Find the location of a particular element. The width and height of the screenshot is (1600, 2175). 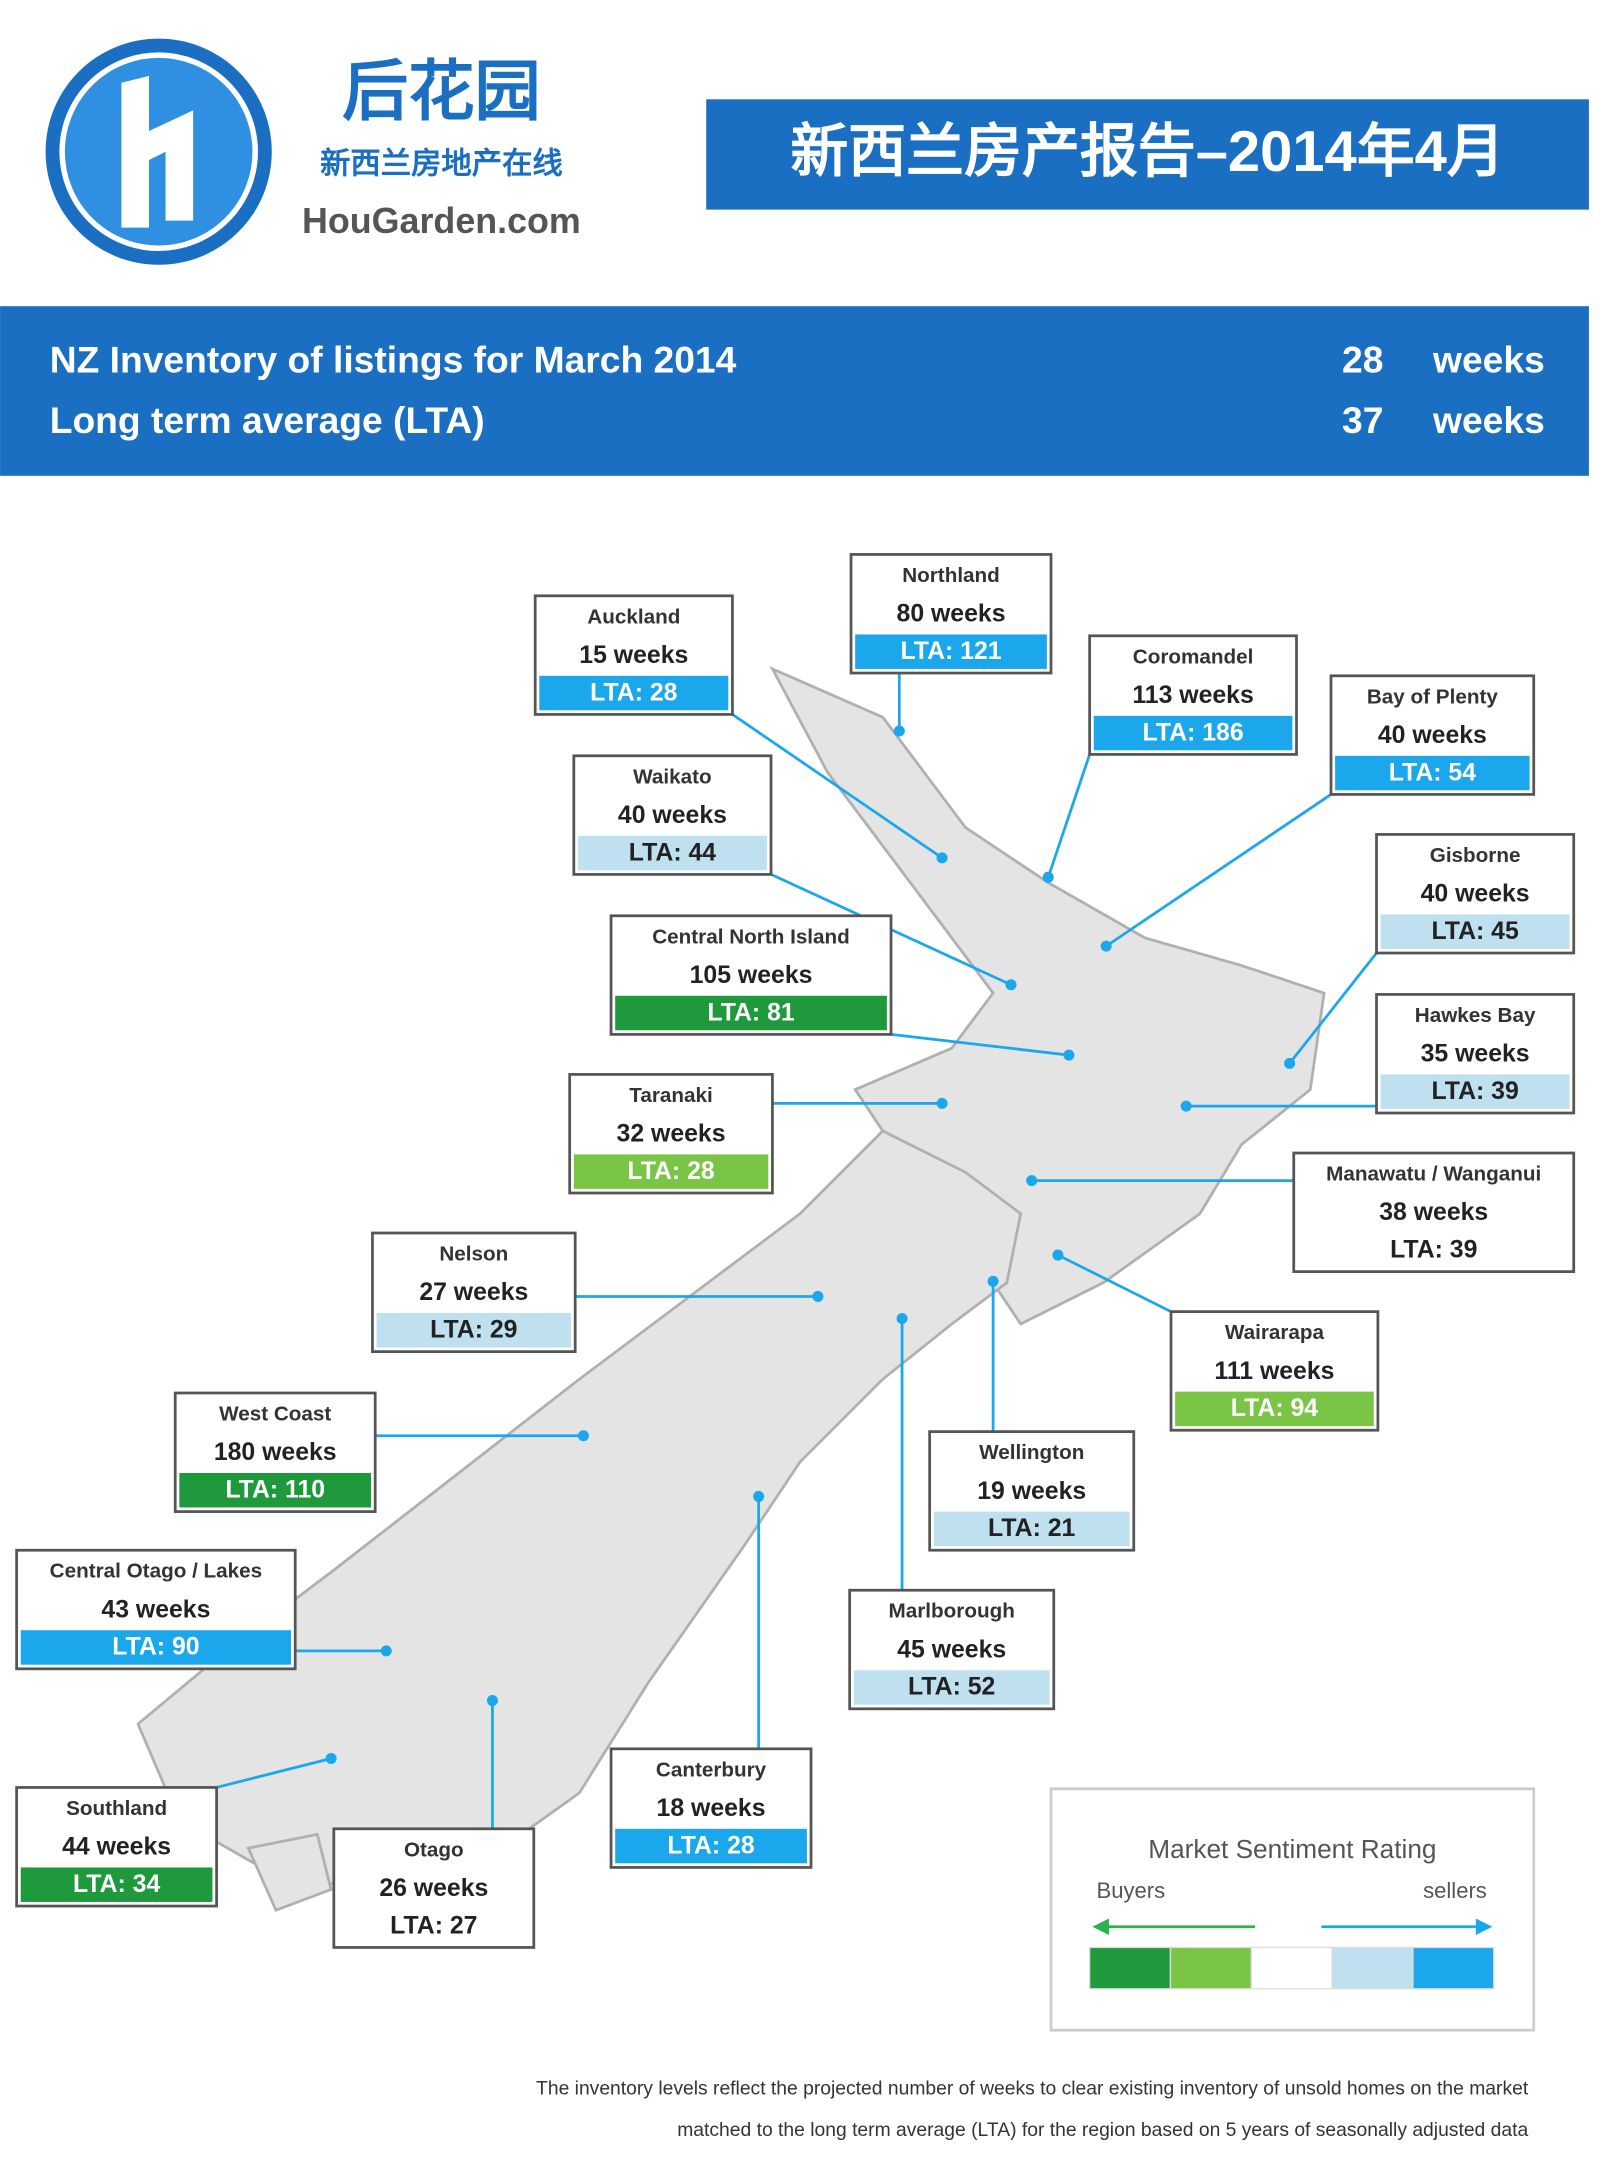

region-lta: LTA: 121 is located at coordinates (950, 651).